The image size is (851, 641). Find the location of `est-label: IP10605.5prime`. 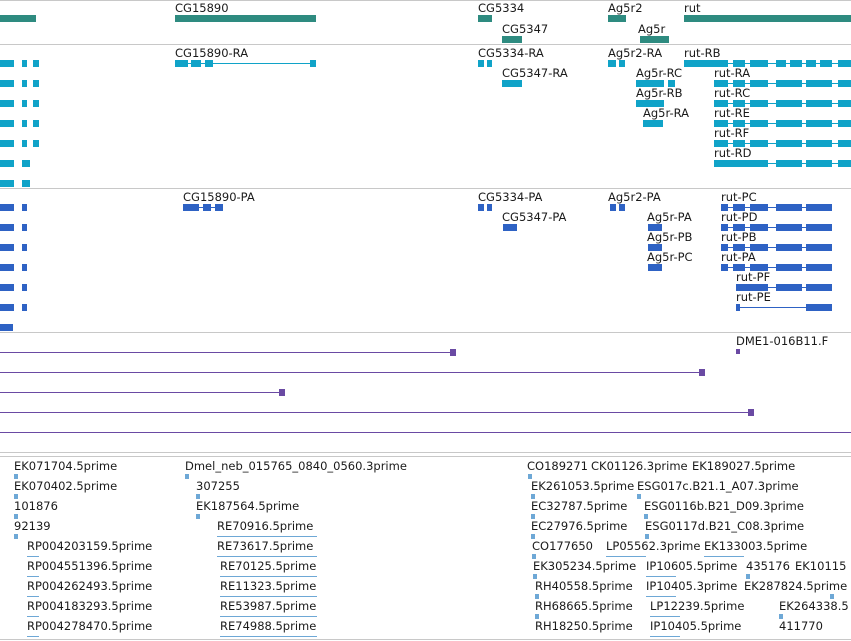

est-label: IP10605.5prime is located at coordinates (692, 566).